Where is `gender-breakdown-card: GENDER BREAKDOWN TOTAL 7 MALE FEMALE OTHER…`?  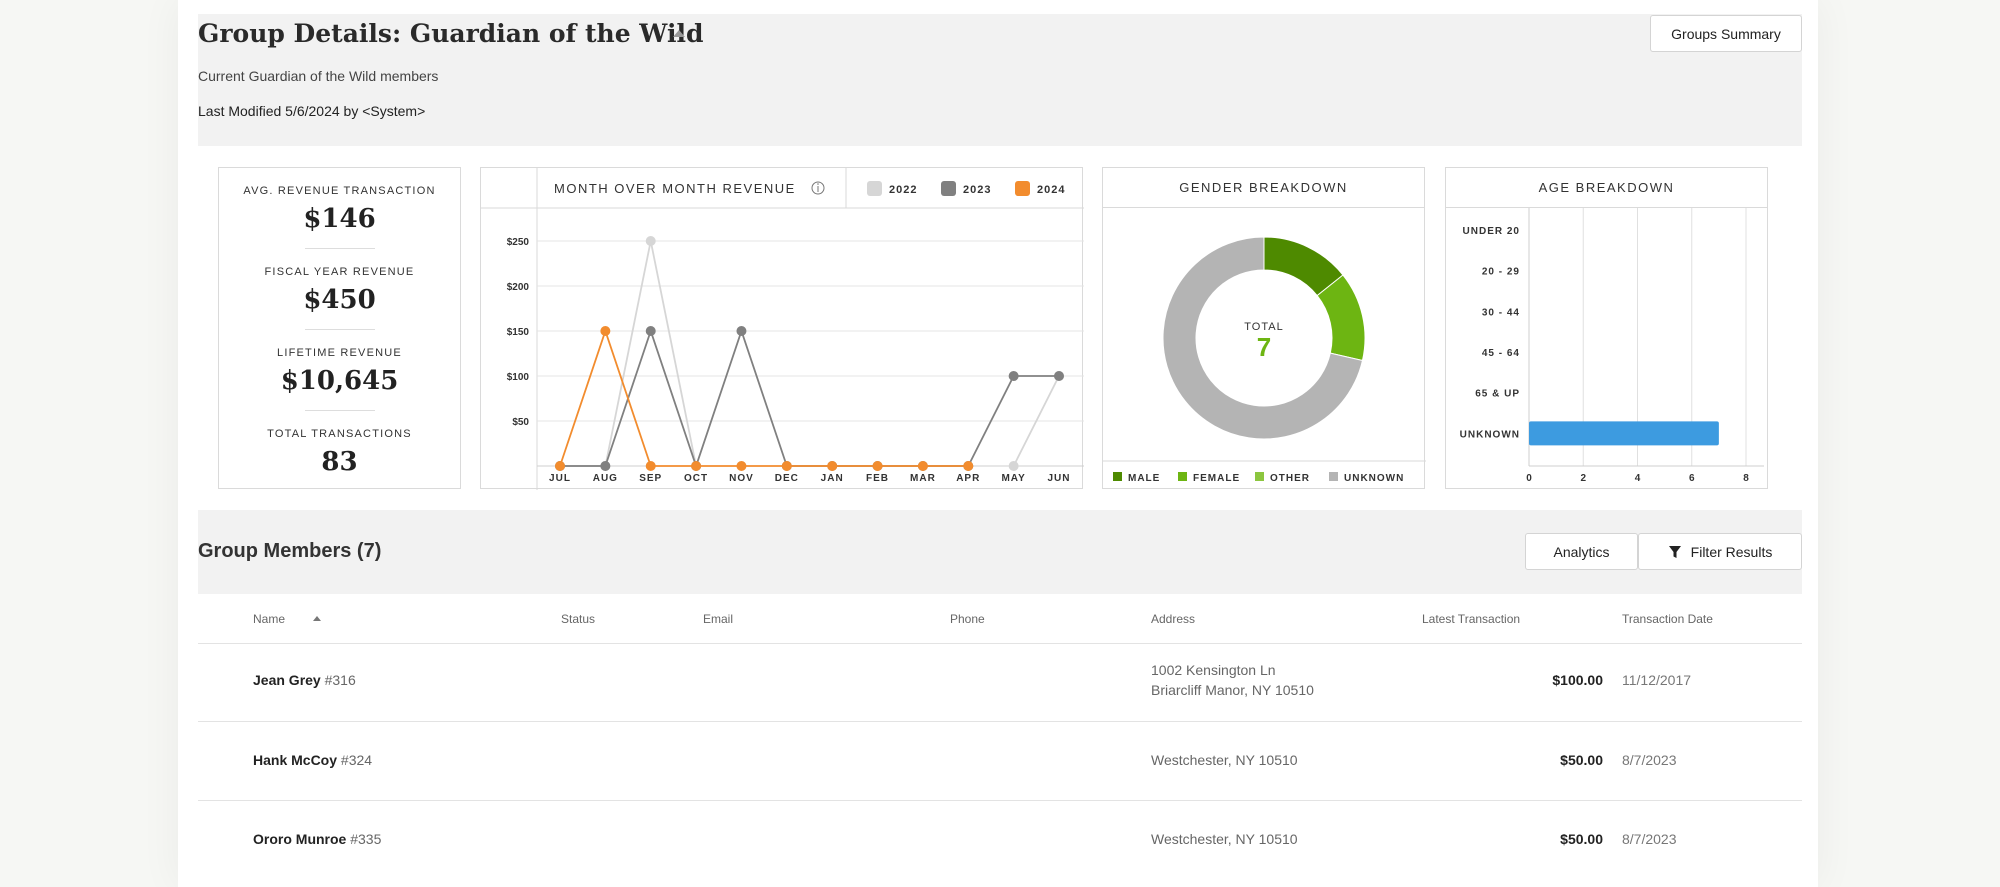 gender-breakdown-card: GENDER BREAKDOWN TOTAL 7 MALE FEMALE OTHER… is located at coordinates (1264, 328).